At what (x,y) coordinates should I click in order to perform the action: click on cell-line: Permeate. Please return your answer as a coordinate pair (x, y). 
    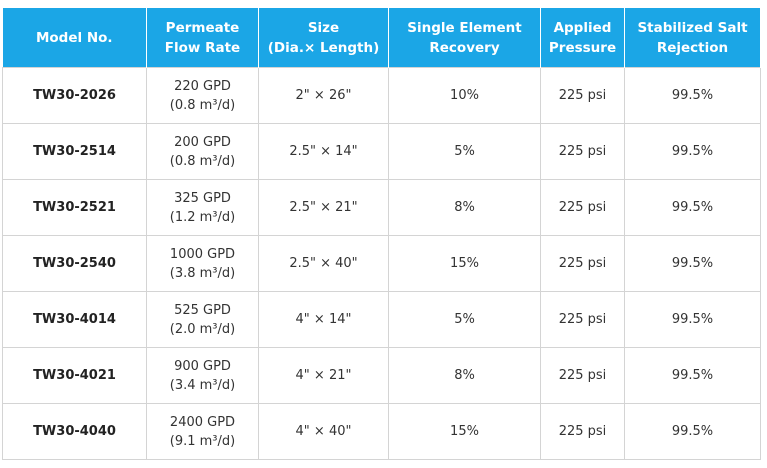
    Looking at the image, I should click on (202, 27).